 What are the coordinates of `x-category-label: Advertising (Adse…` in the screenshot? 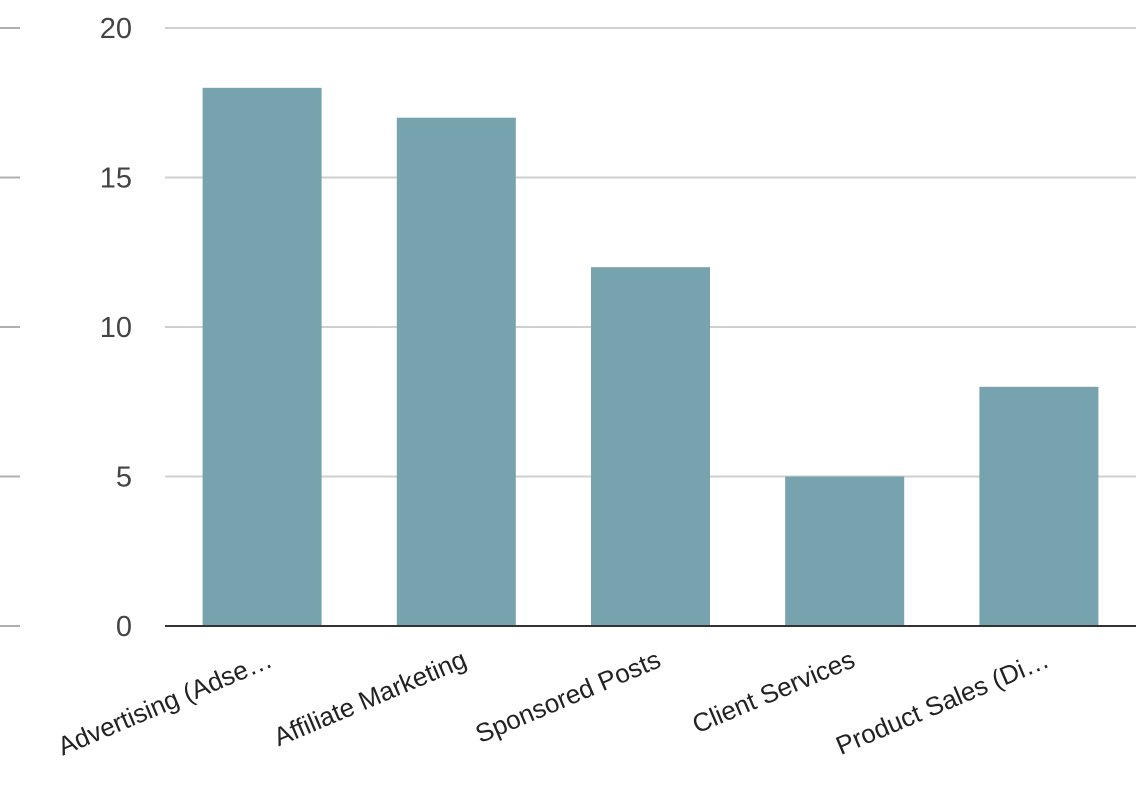 It's located at (164, 702).